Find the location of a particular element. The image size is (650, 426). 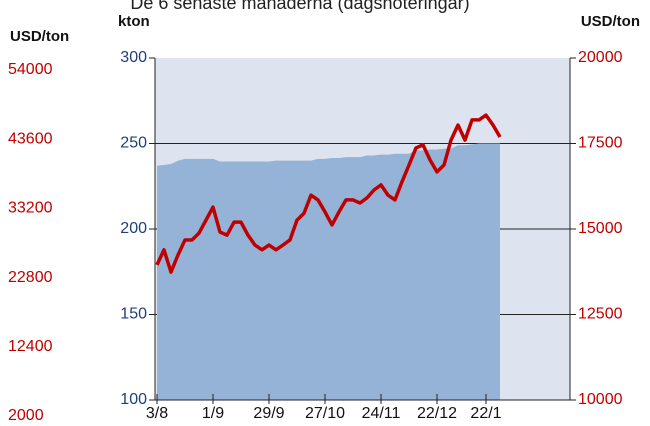

x-tick-label: 3/8 is located at coordinates (157, 413).